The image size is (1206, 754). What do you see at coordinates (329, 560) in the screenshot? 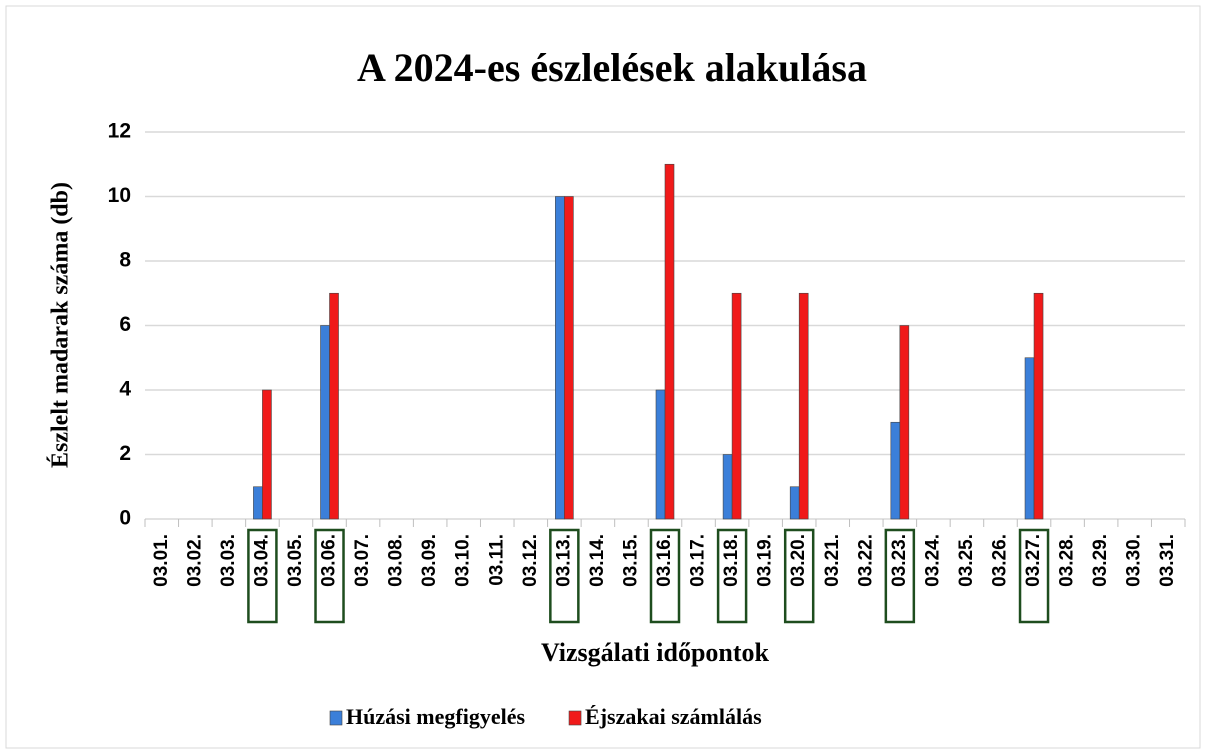
I see `x-tick-label: 03.06.` at bounding box center [329, 560].